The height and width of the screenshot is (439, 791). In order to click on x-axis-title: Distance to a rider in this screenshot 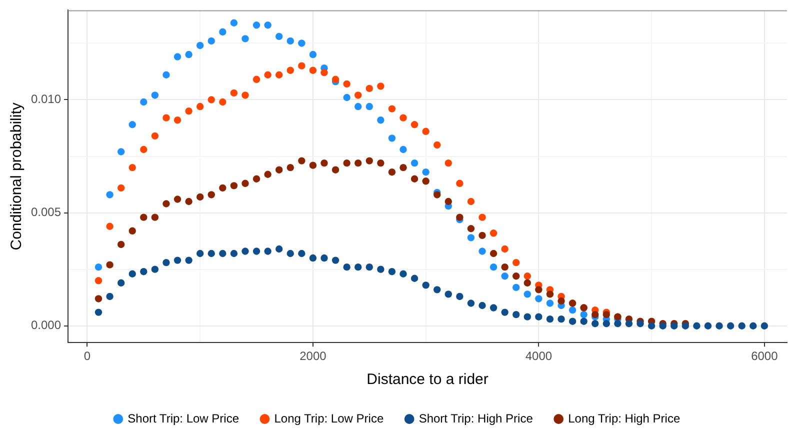, I will do `click(427, 379)`.